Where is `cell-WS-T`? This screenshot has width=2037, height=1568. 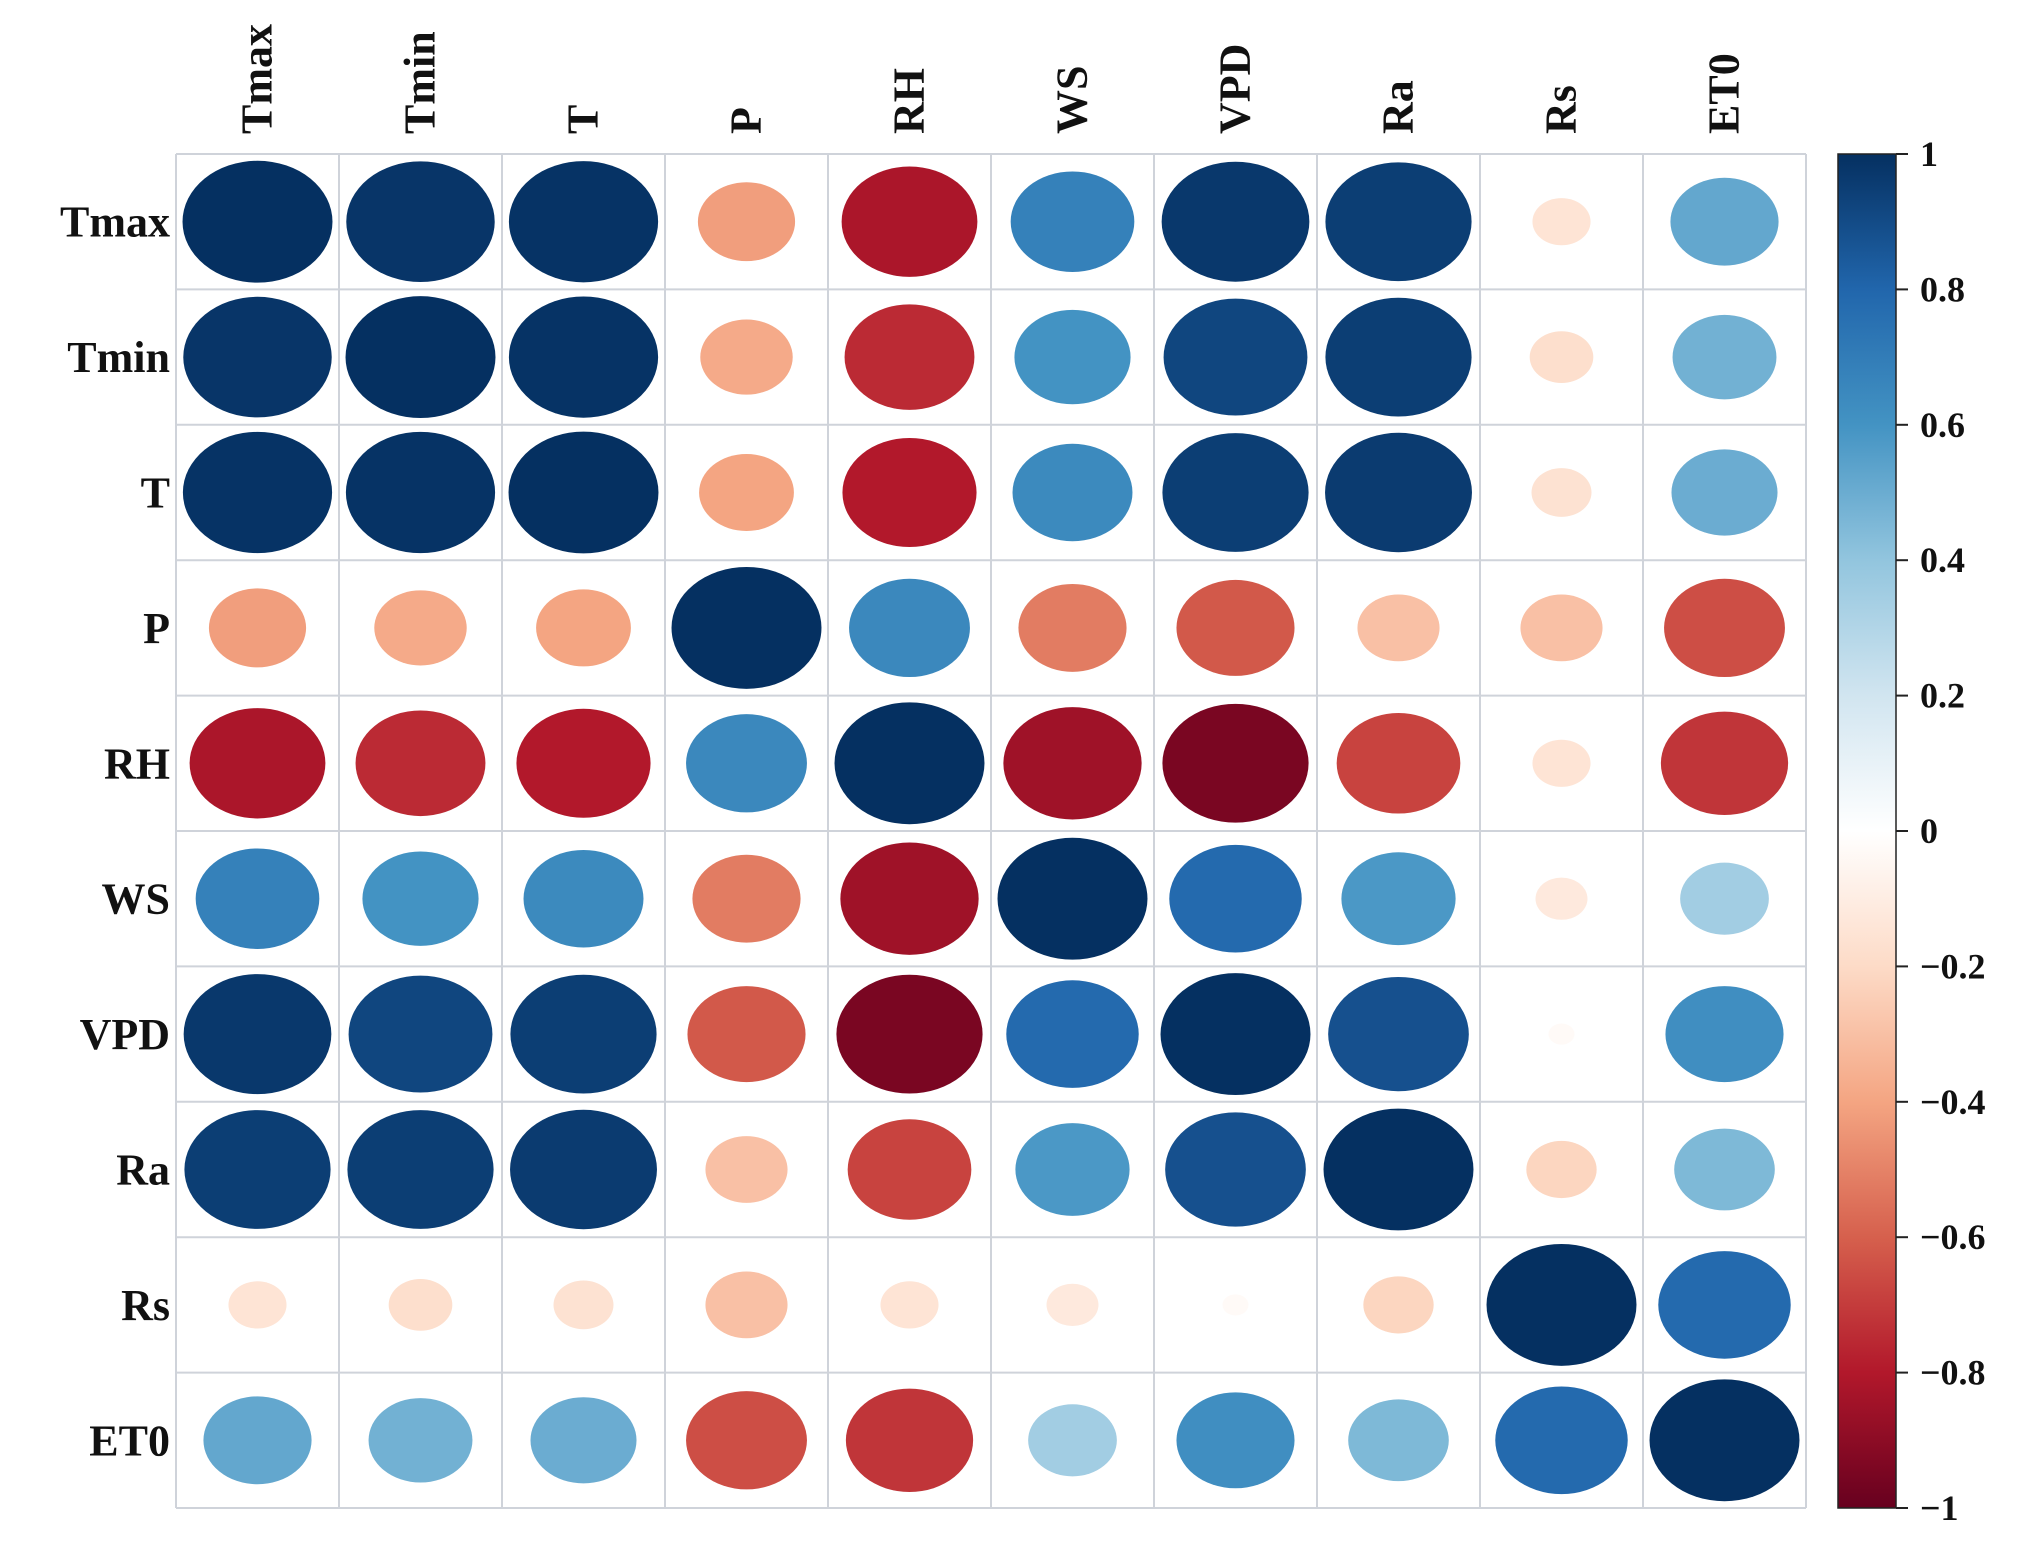 cell-WS-T is located at coordinates (583, 898).